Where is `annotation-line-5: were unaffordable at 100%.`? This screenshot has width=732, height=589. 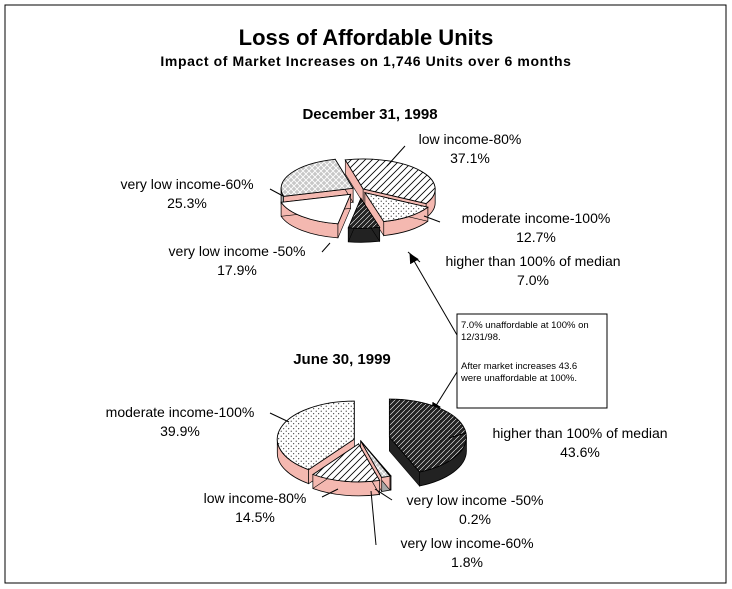 annotation-line-5: were unaffordable at 100%. is located at coordinates (518, 378).